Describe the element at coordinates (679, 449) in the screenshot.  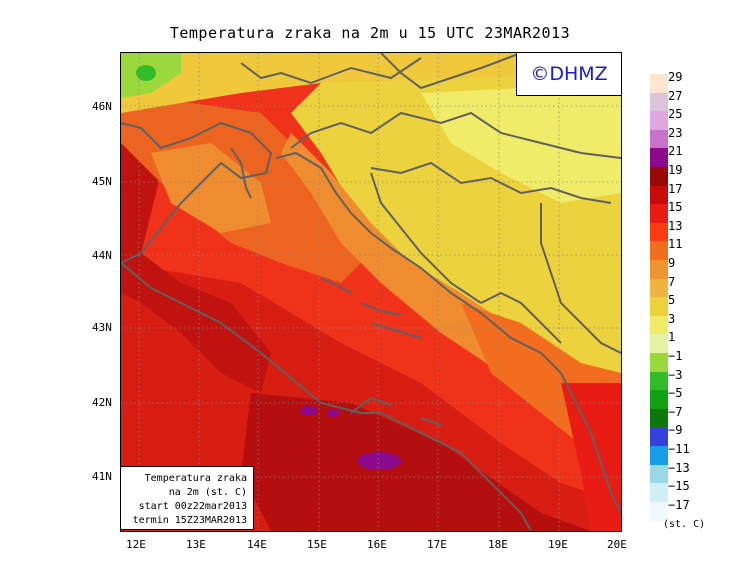
I see `legend-label: −11` at that location.